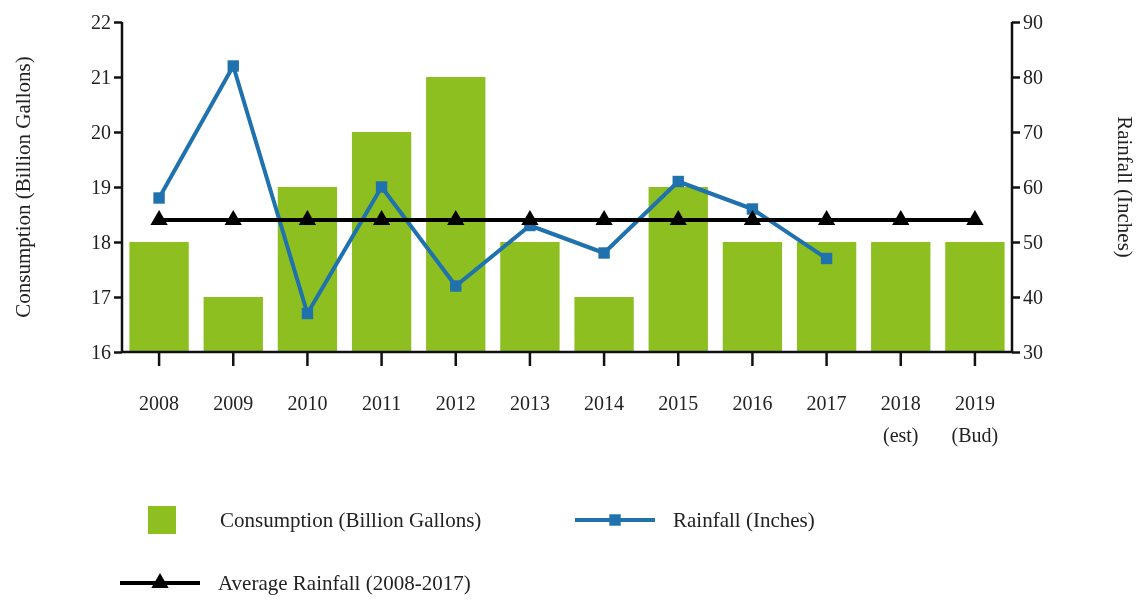  Describe the element at coordinates (159, 403) in the screenshot. I see `x-tick-label: 2008` at that location.